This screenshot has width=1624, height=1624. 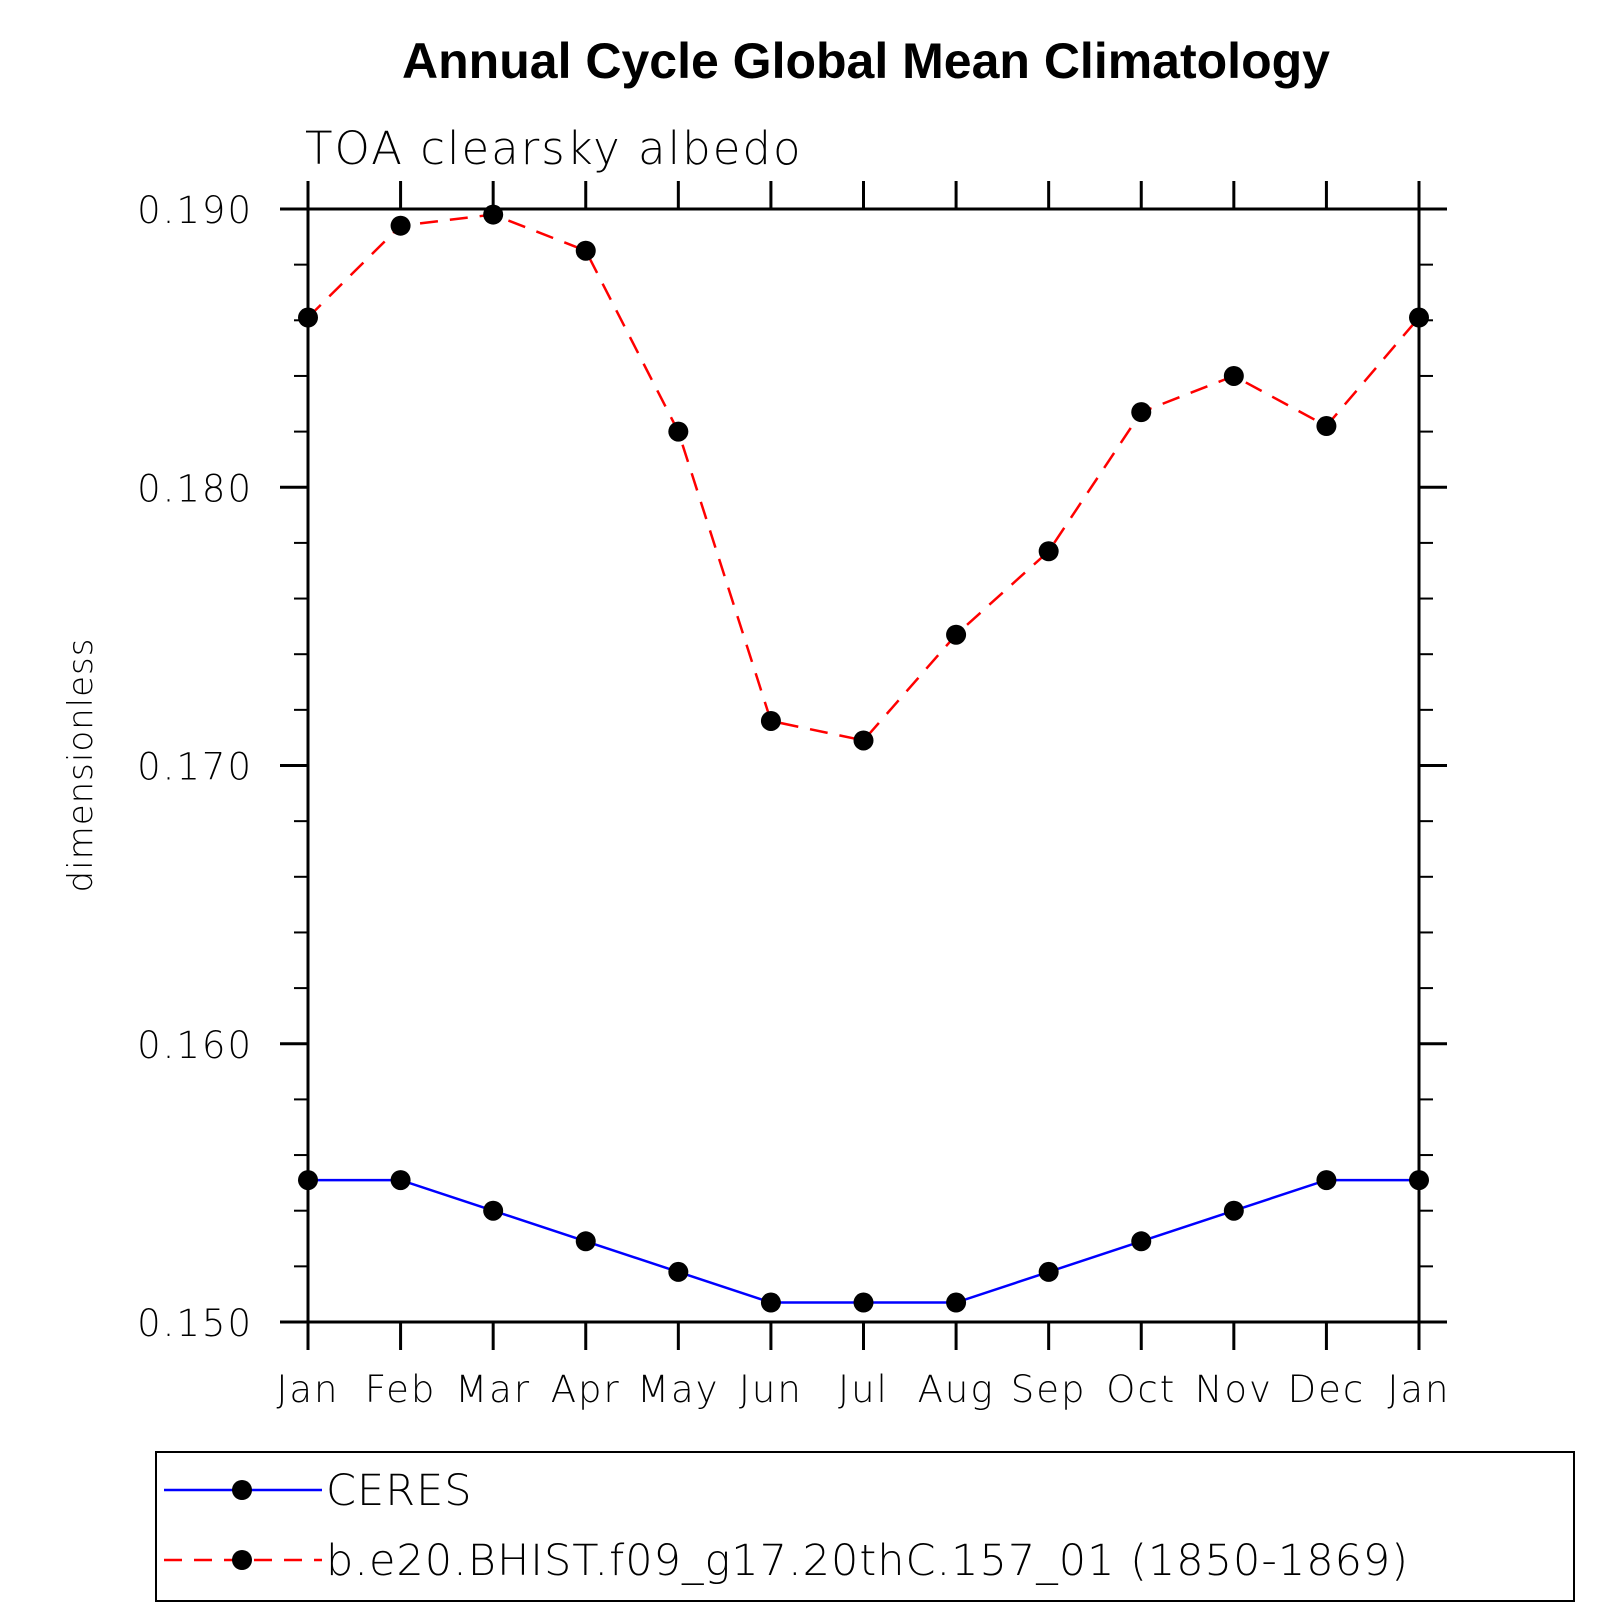 I want to click on x-tick-label: Jun, so click(x=771, y=1389).